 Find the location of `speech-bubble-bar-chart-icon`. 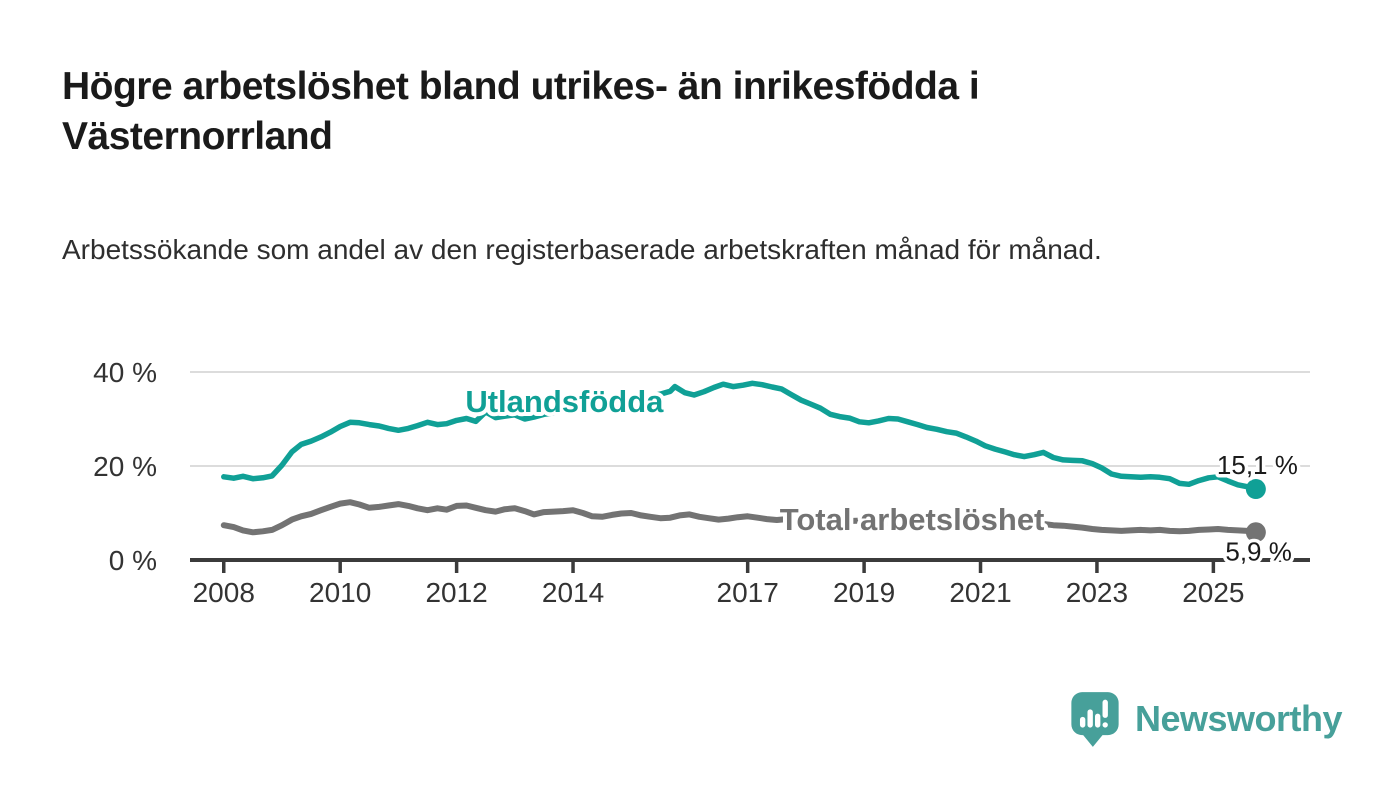

speech-bubble-bar-chart-icon is located at coordinates (1095, 719).